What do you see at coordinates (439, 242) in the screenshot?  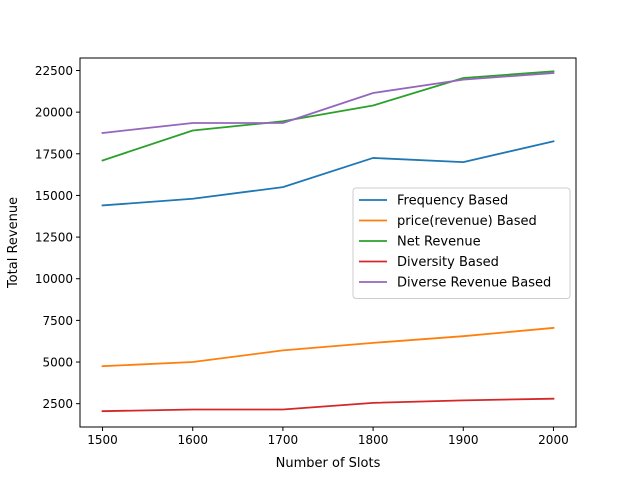 I see `legend-label: Net Revenue` at bounding box center [439, 242].